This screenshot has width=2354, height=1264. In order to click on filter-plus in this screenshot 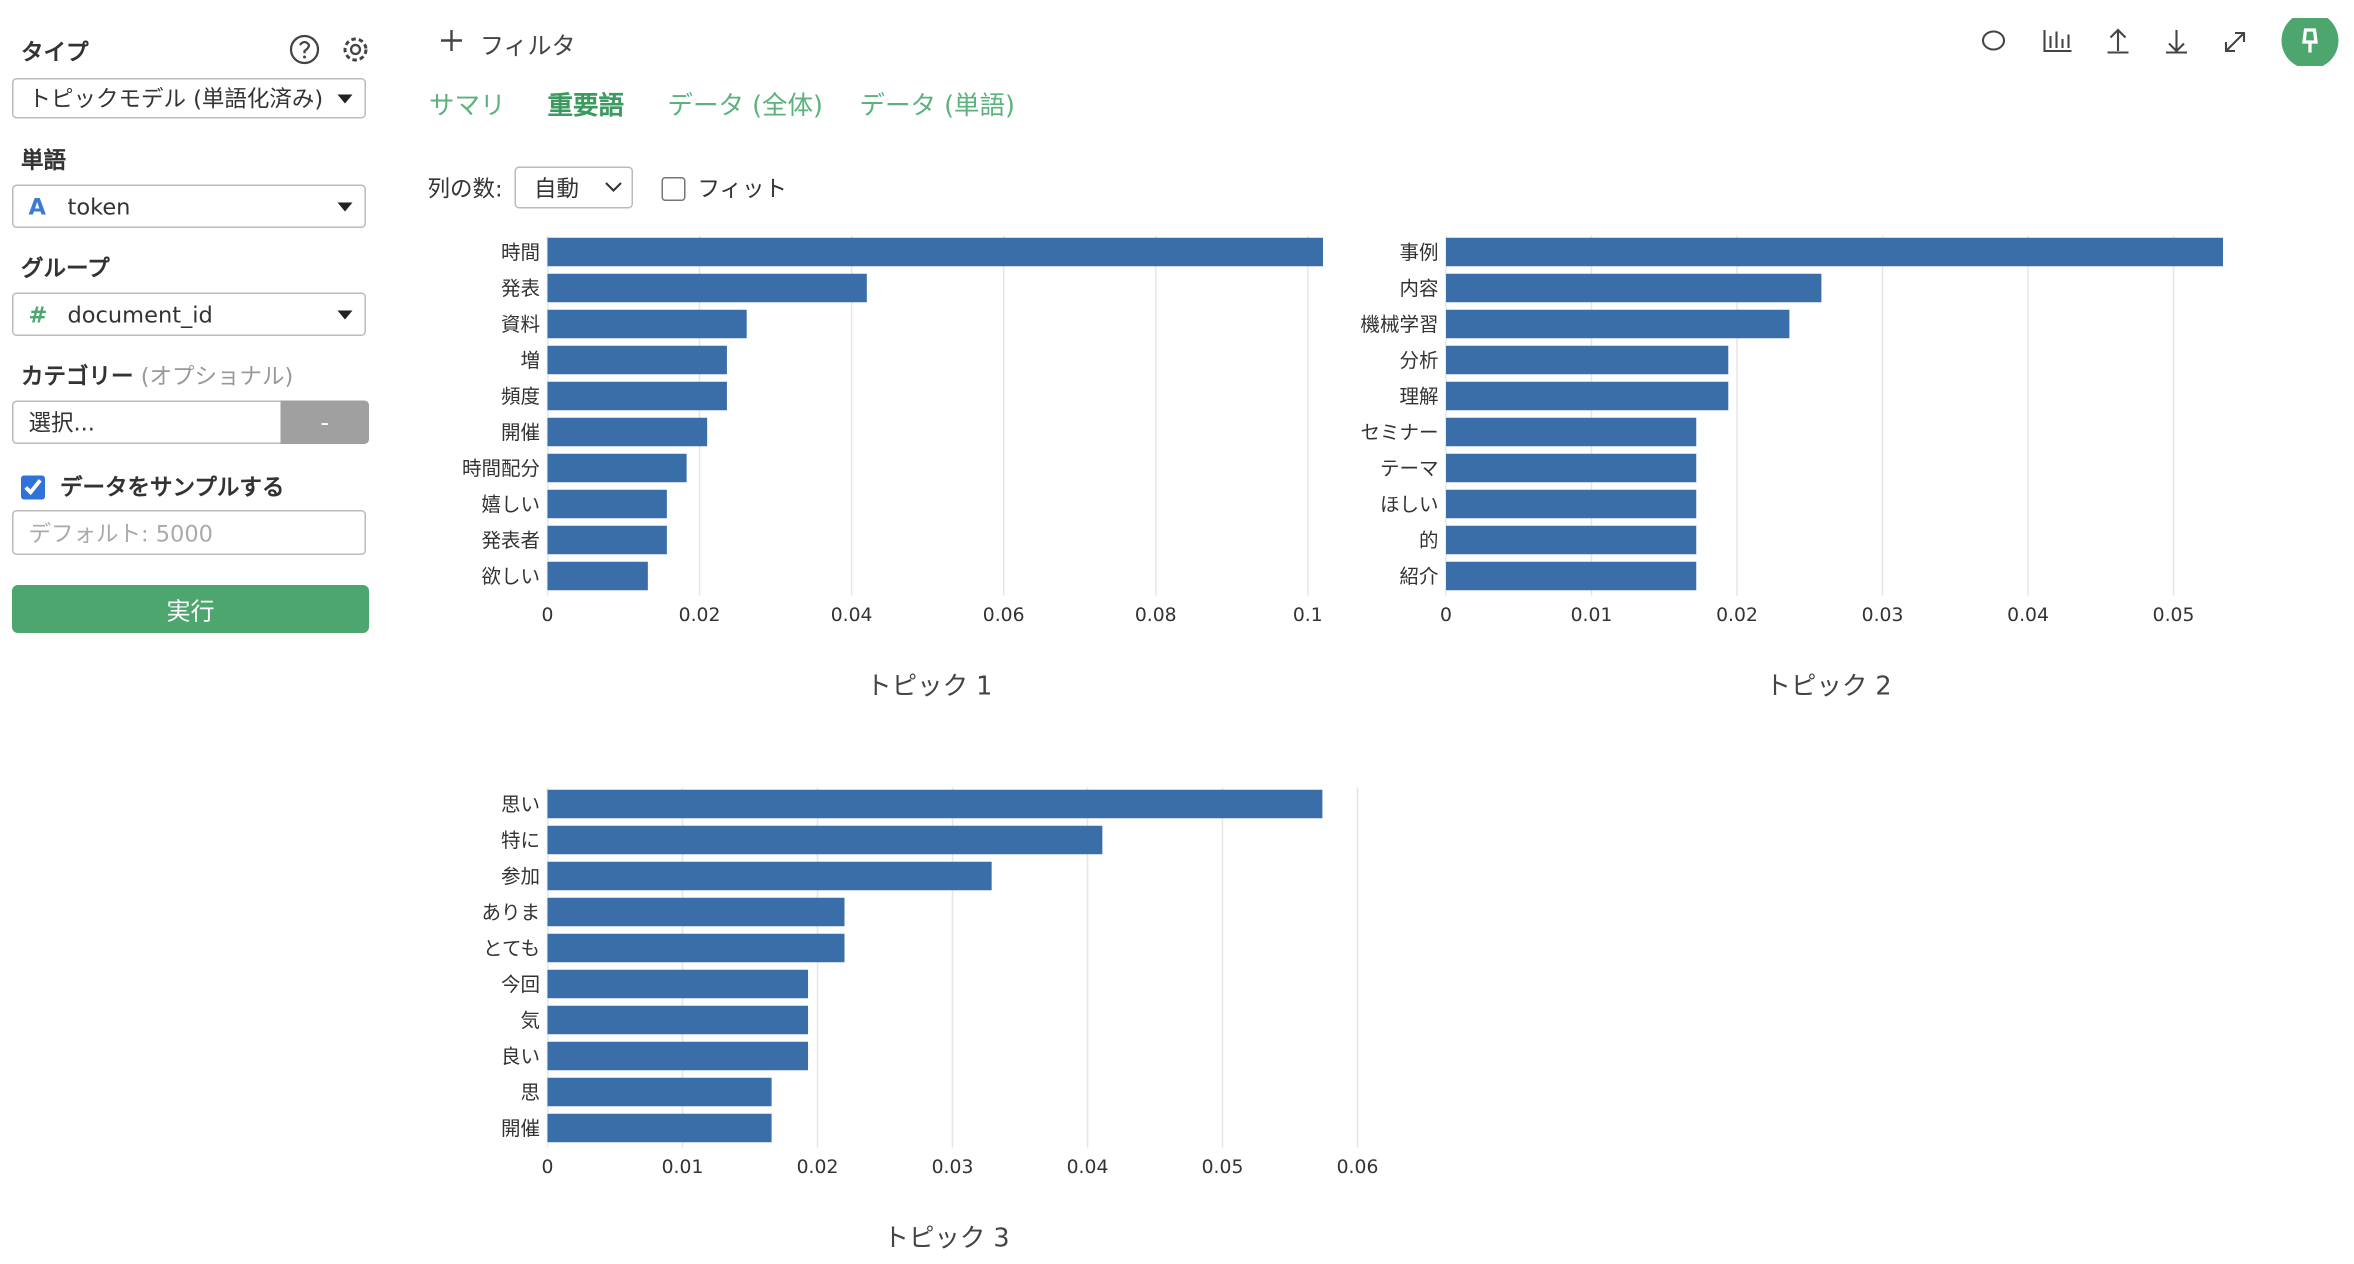, I will do `click(451, 40)`.